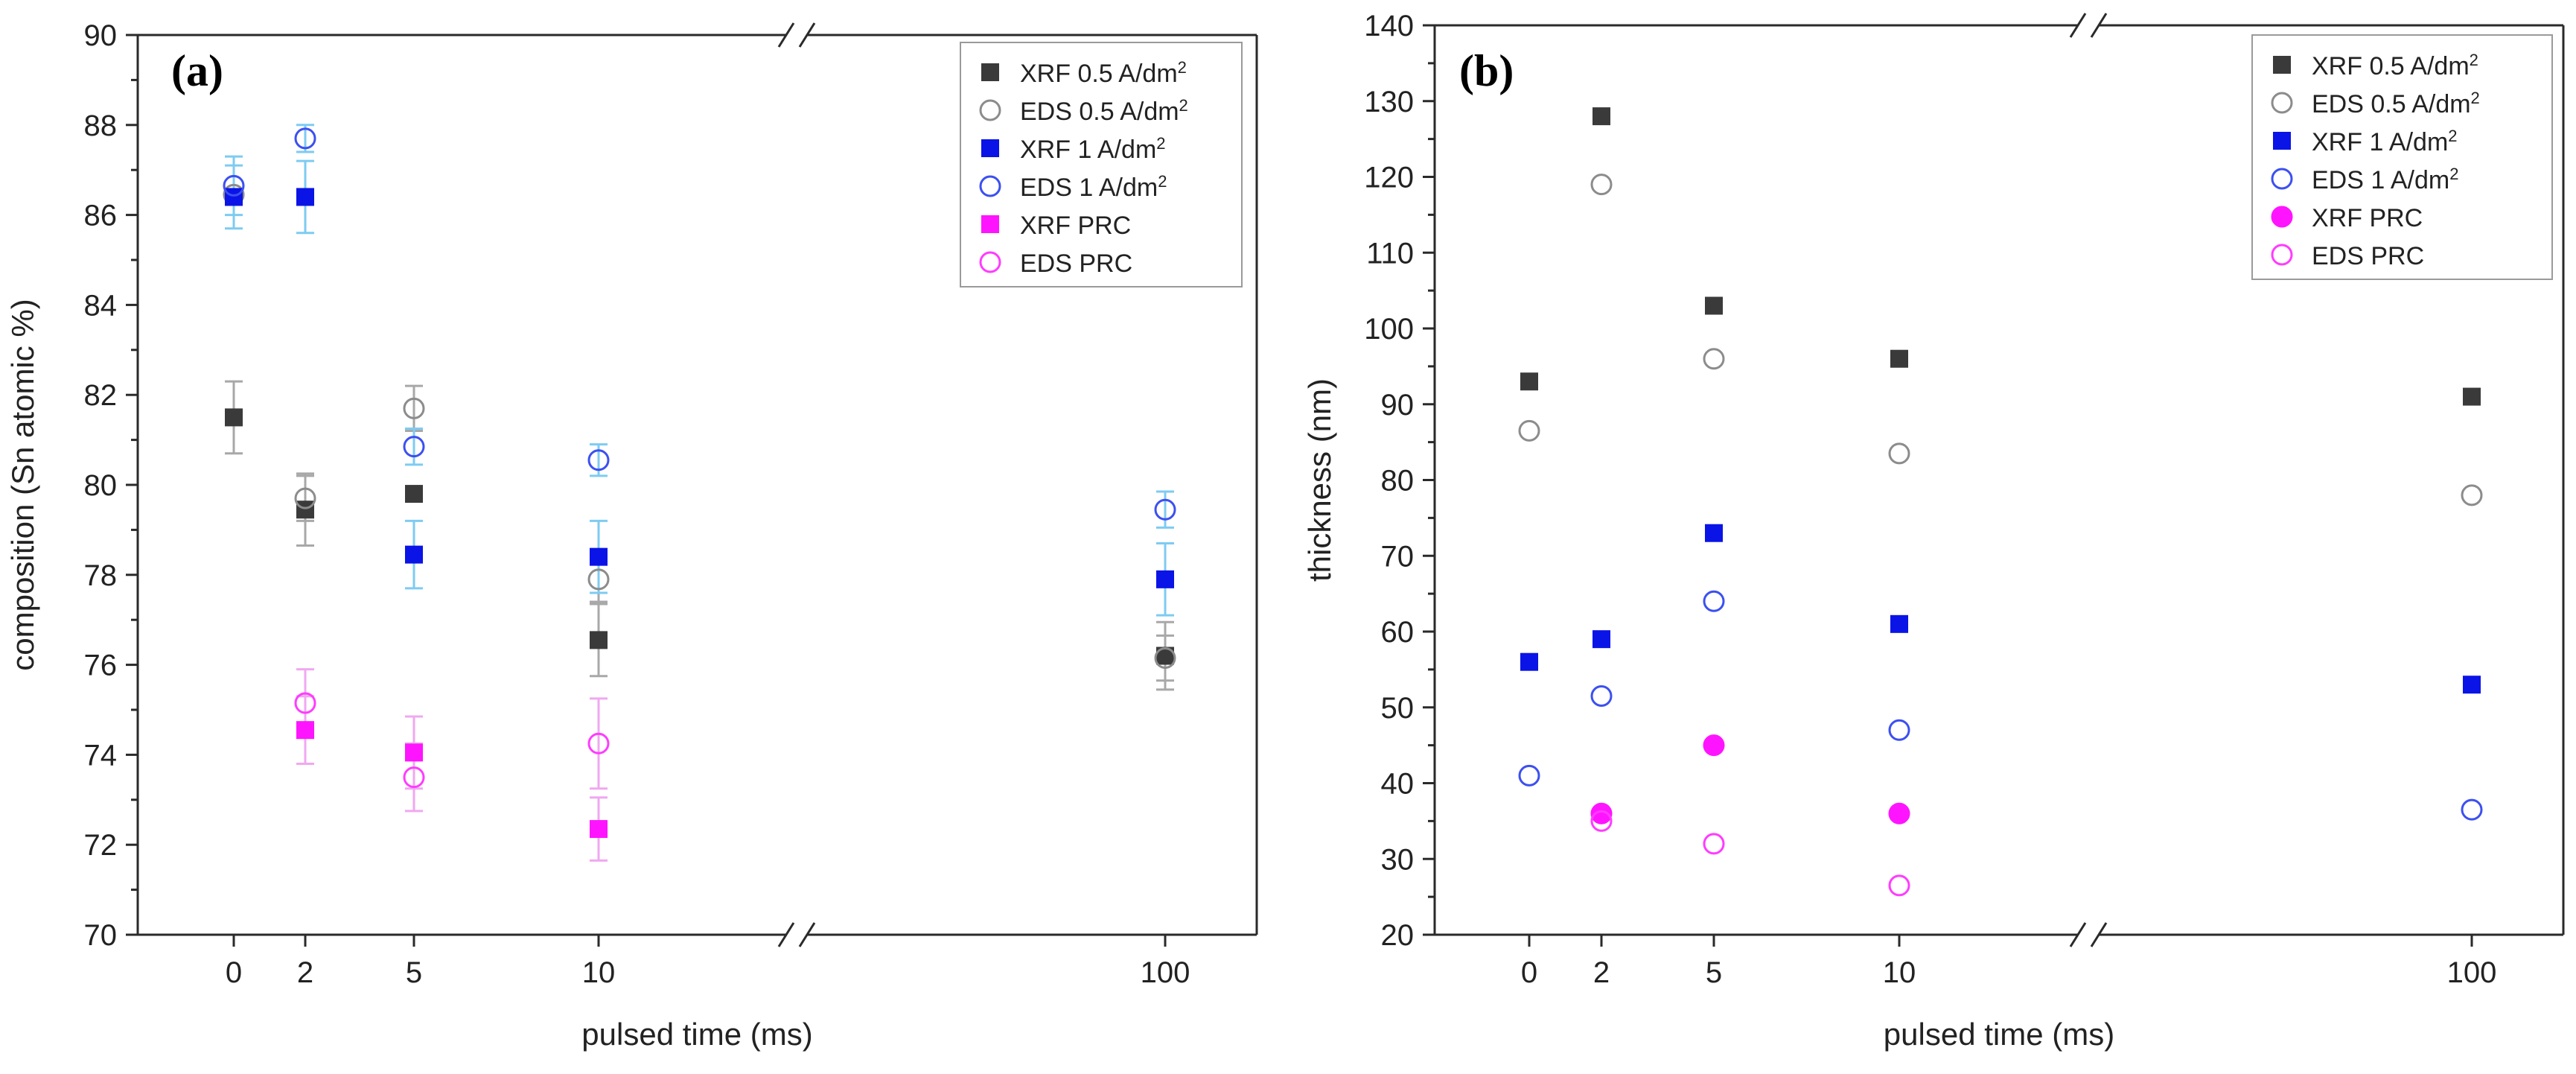  I want to click on legend-box, so click(2402, 157).